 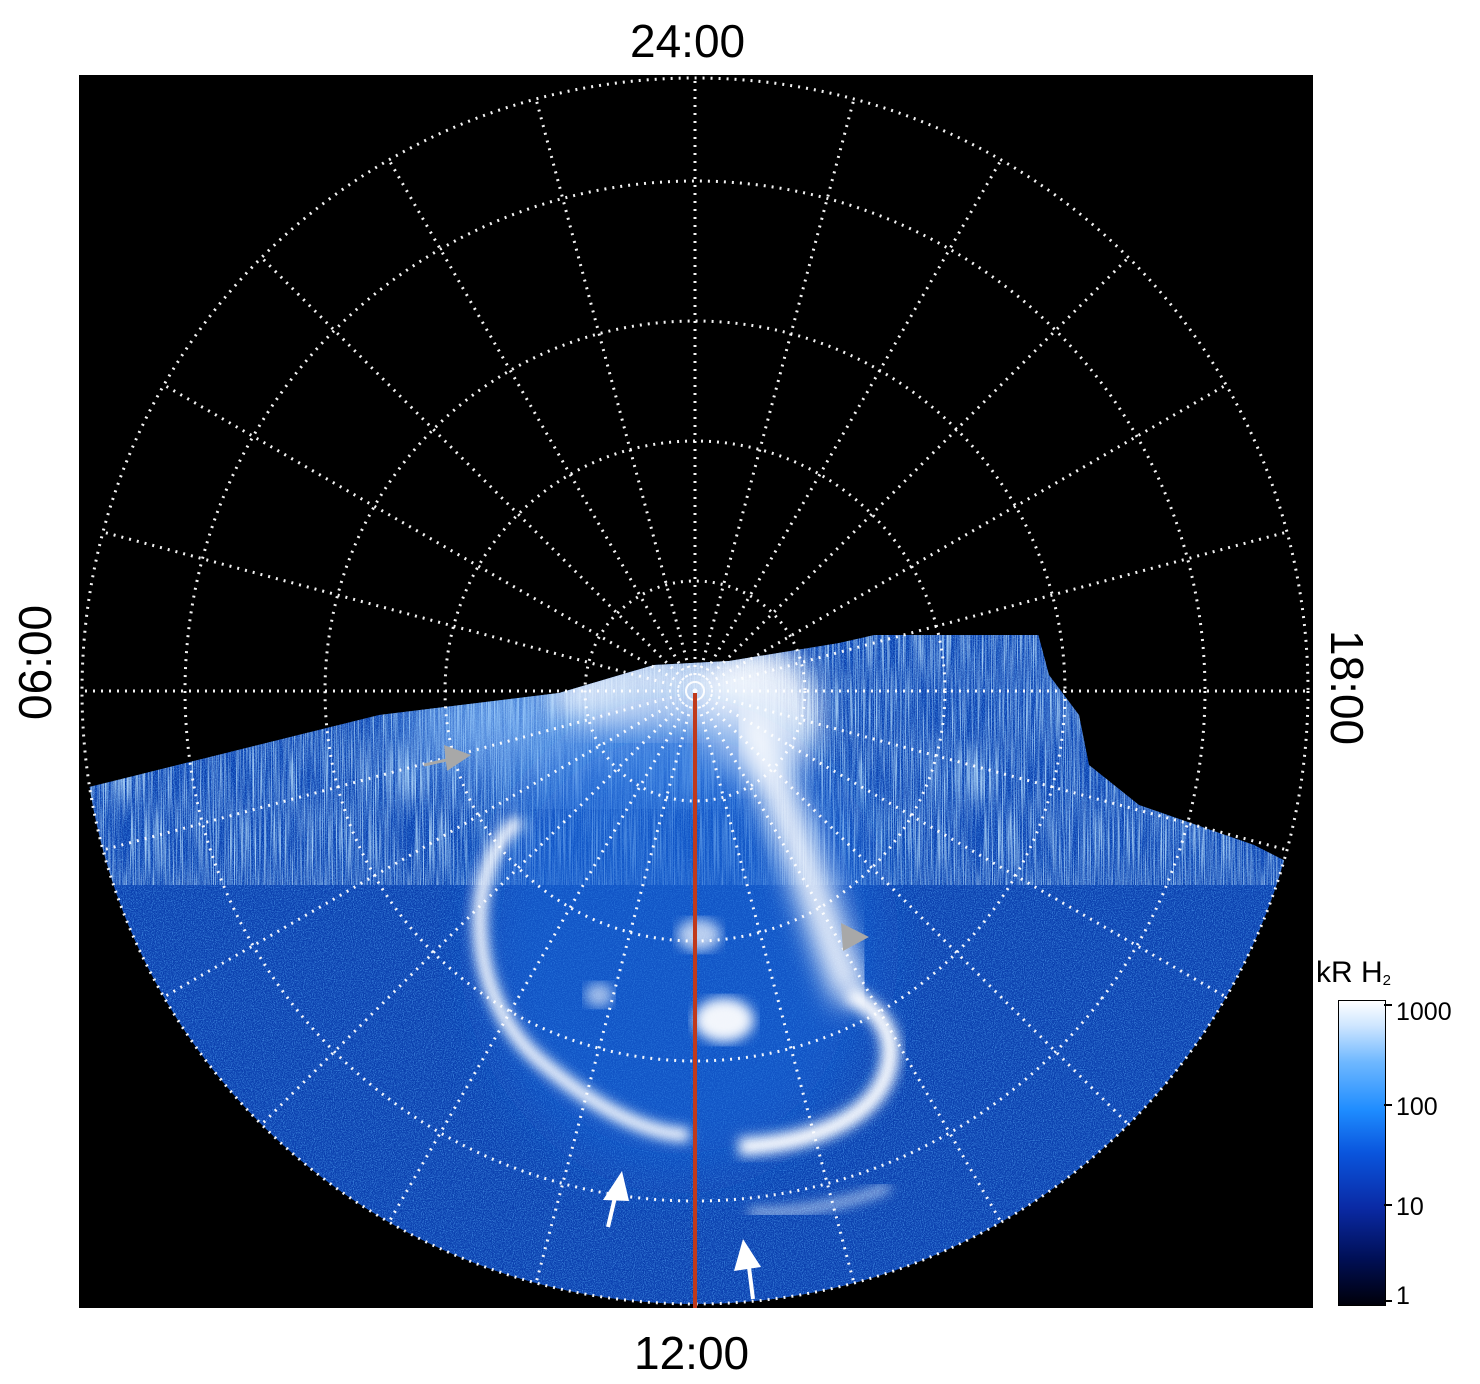 I want to click on colorbar-tick-label: 1, so click(x=1403, y=1296).